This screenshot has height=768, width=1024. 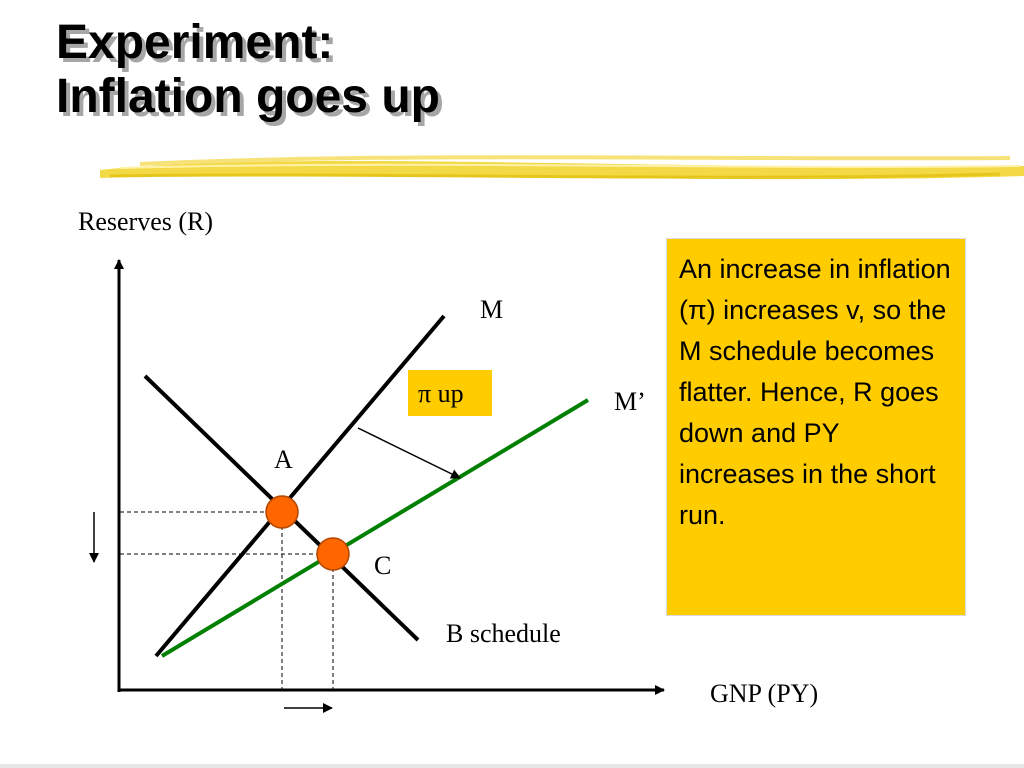 I want to click on point-c, so click(x=333, y=554).